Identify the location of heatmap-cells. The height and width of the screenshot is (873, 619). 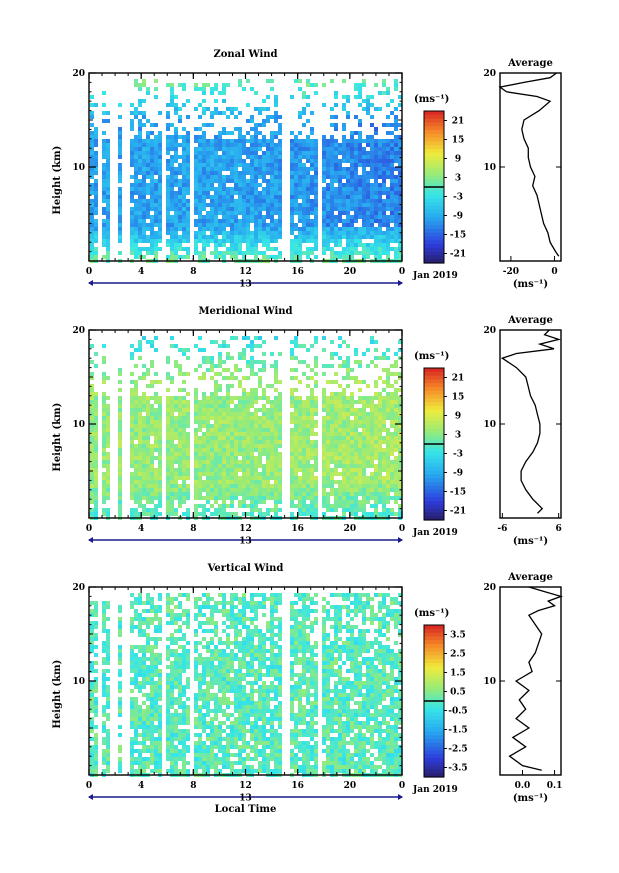
(246, 685).